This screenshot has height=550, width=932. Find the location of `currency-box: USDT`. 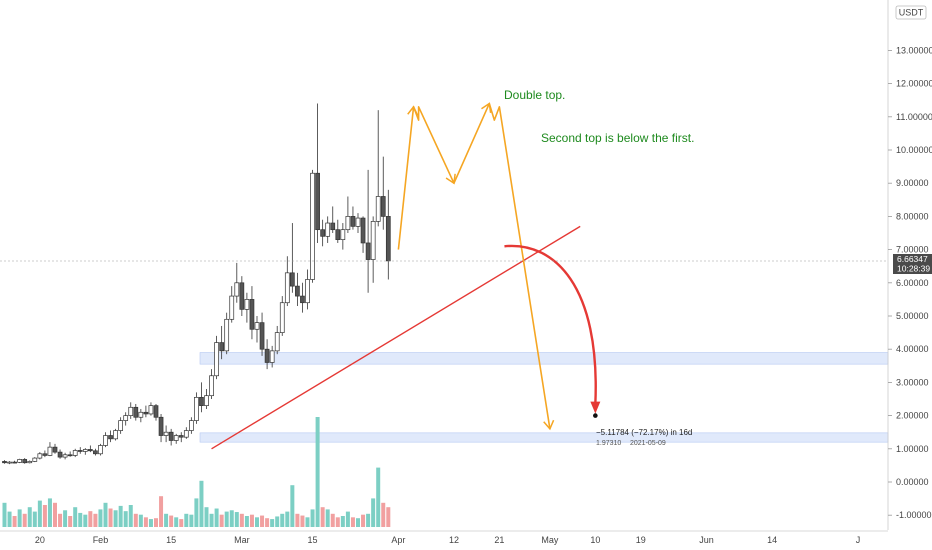

currency-box: USDT is located at coordinates (911, 12).